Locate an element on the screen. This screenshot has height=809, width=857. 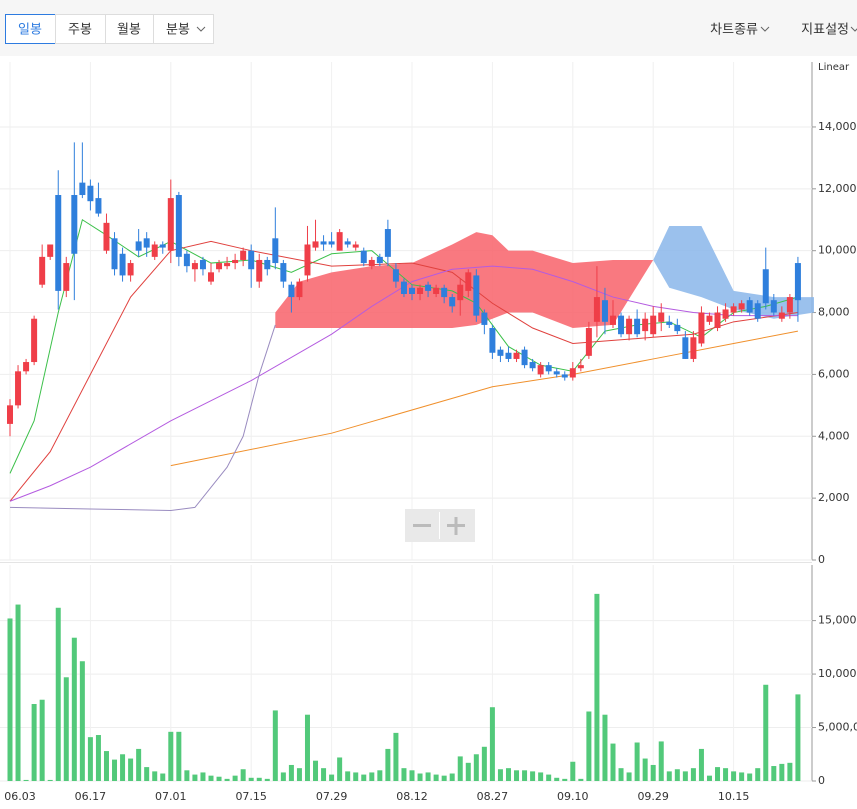
period-label: 일봉 is located at coordinates (30, 30).